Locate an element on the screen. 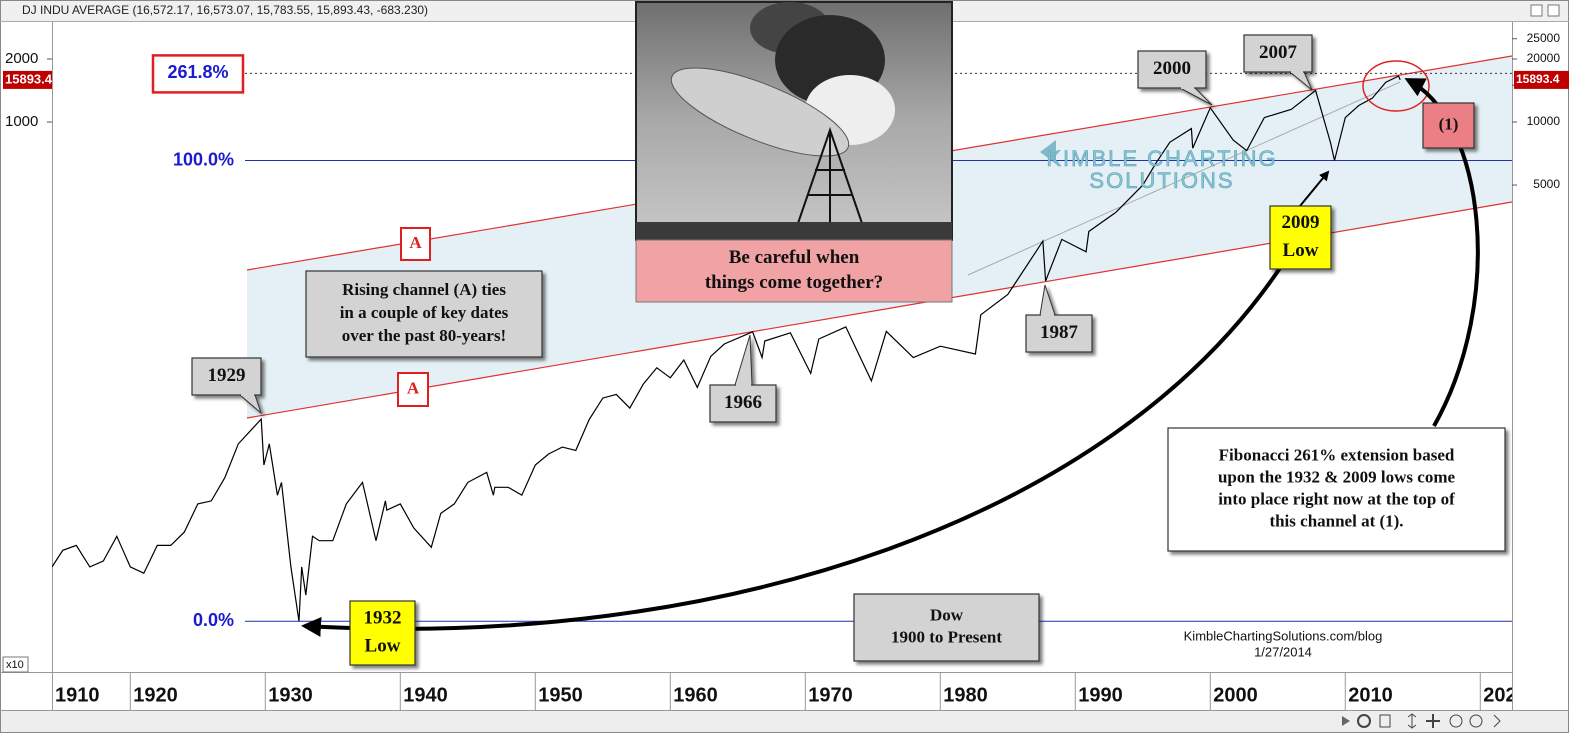  arrow is located at coordinates (1314, 188).